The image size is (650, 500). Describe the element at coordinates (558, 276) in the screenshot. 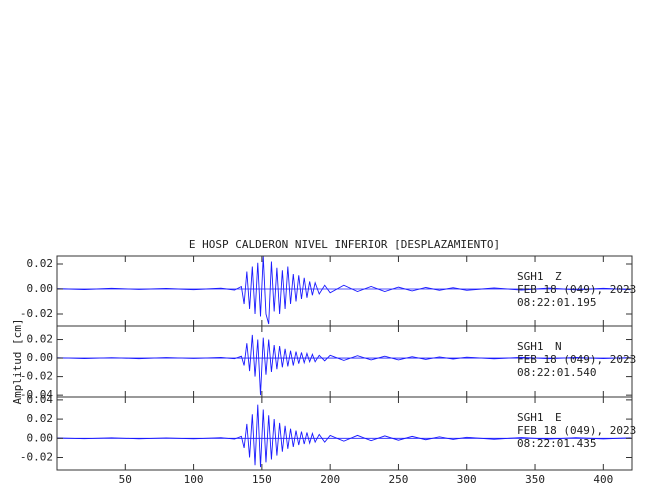

I see `component-label: Z` at that location.